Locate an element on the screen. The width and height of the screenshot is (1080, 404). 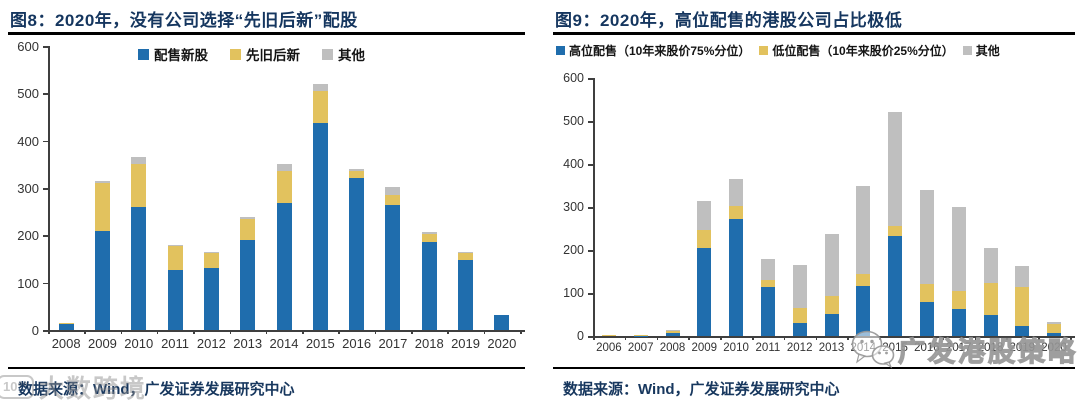
y-axis-line is located at coordinates (49, 188).